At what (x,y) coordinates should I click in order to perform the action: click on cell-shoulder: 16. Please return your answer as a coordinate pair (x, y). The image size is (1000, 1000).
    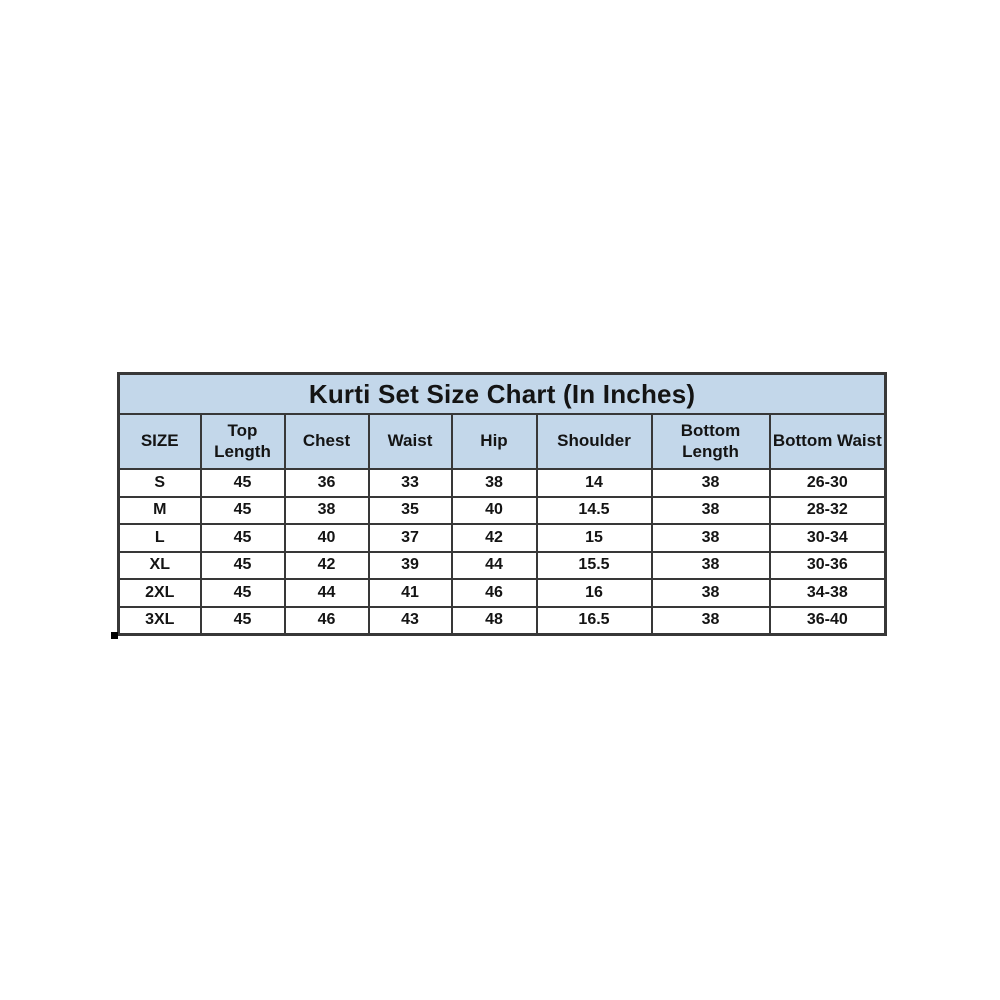
    Looking at the image, I should click on (594, 593).